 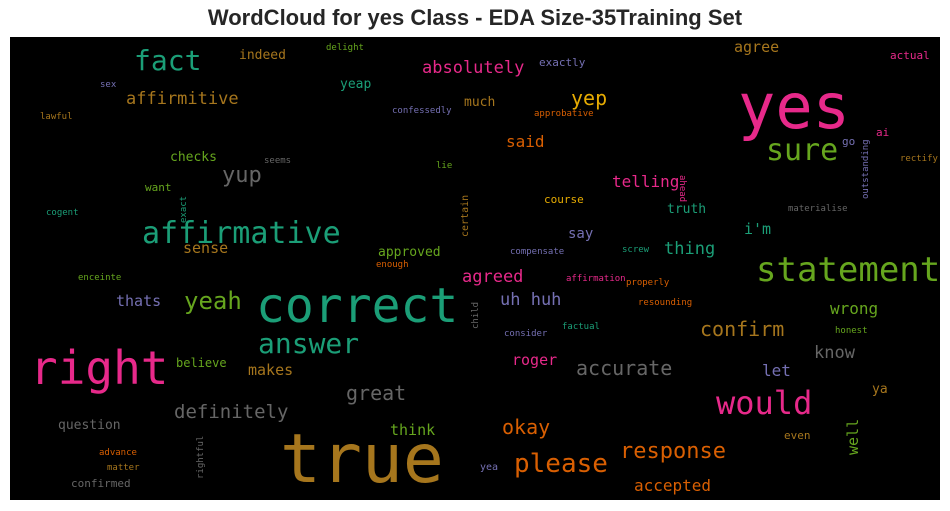 What do you see at coordinates (355, 84) in the screenshot?
I see `word-yeap: yeap` at bounding box center [355, 84].